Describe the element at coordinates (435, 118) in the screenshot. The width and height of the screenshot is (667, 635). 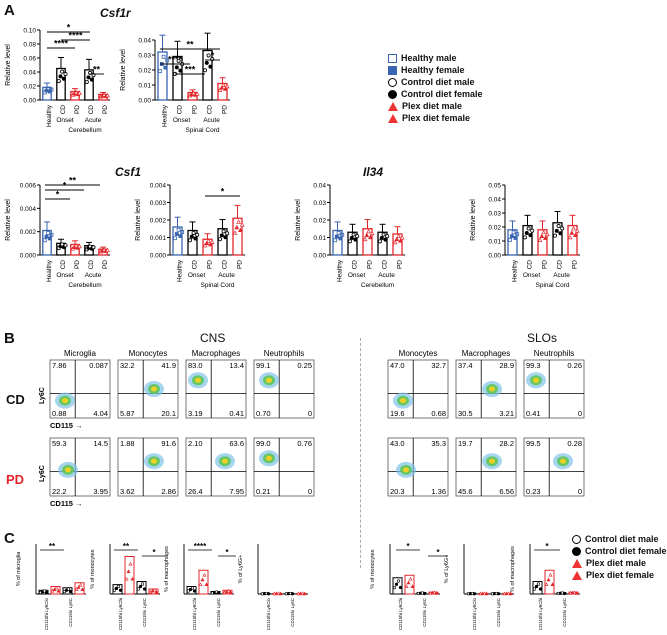
I see `legend-item-pd-female: Plex diet female` at that location.